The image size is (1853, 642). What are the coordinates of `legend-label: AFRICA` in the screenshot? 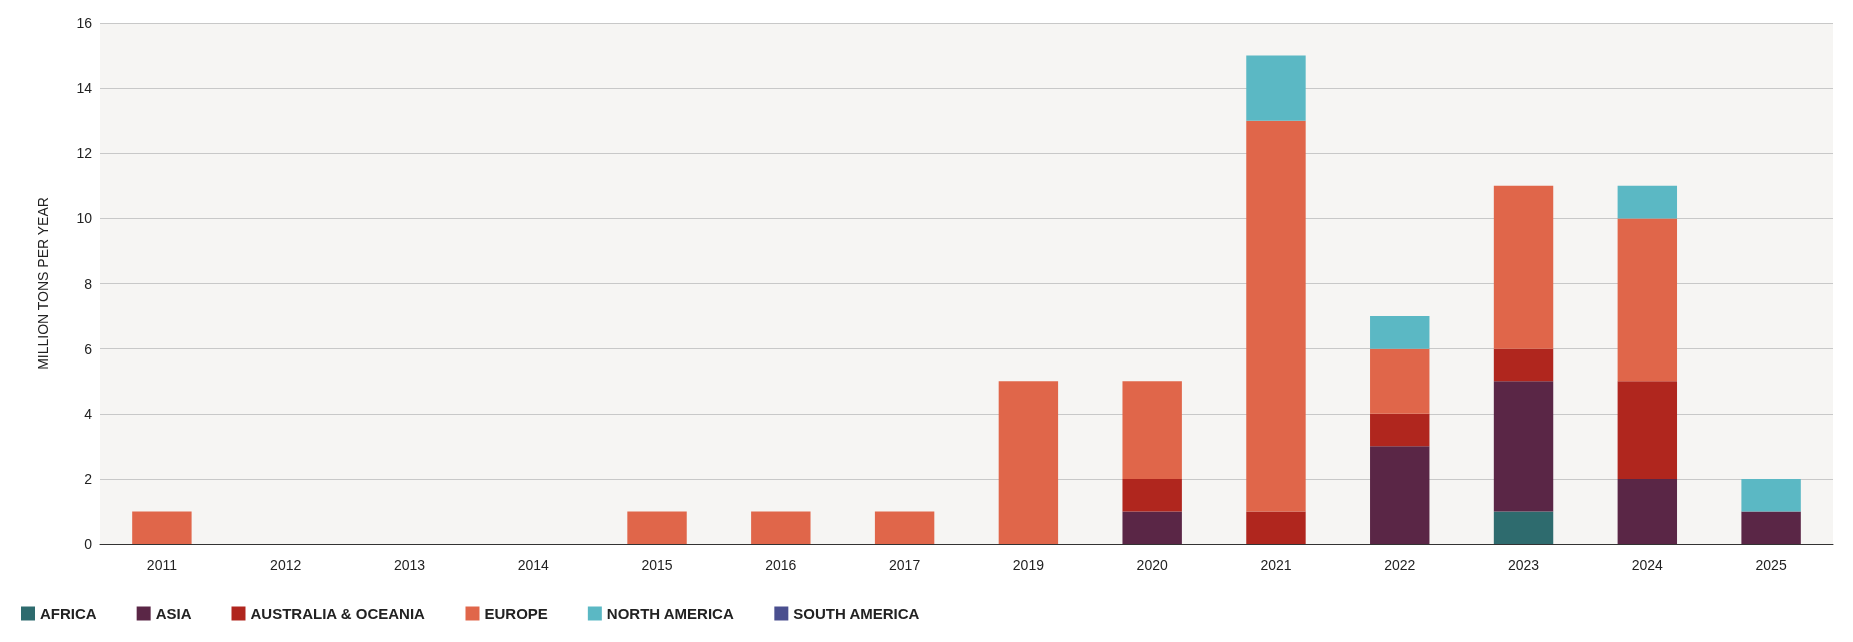 It's located at (68, 613).